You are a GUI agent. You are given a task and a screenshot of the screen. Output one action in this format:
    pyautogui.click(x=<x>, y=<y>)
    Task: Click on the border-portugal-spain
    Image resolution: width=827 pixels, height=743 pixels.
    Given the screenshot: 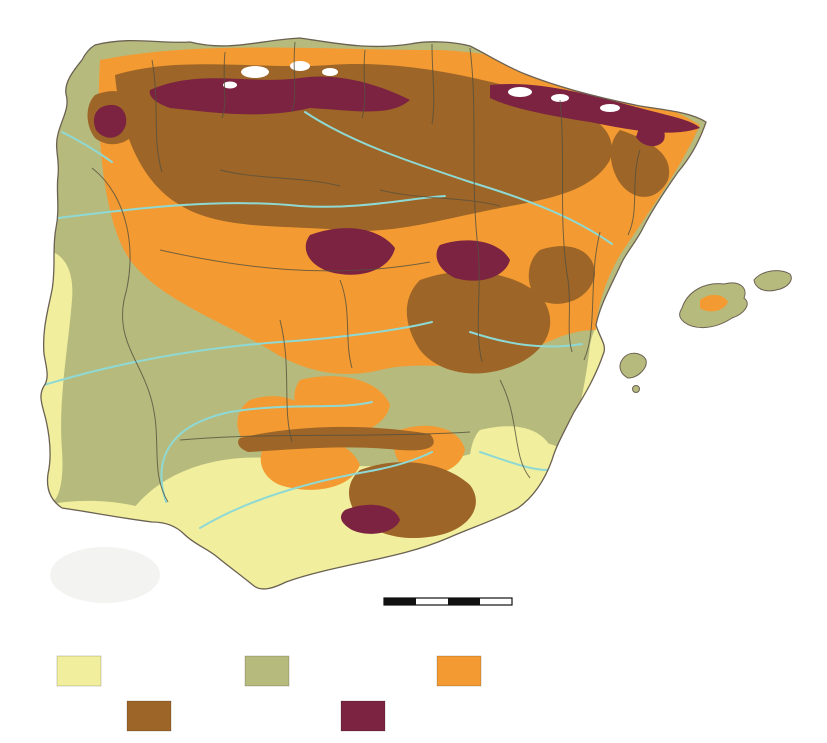 What is the action you would take?
    pyautogui.click(x=130, y=335)
    